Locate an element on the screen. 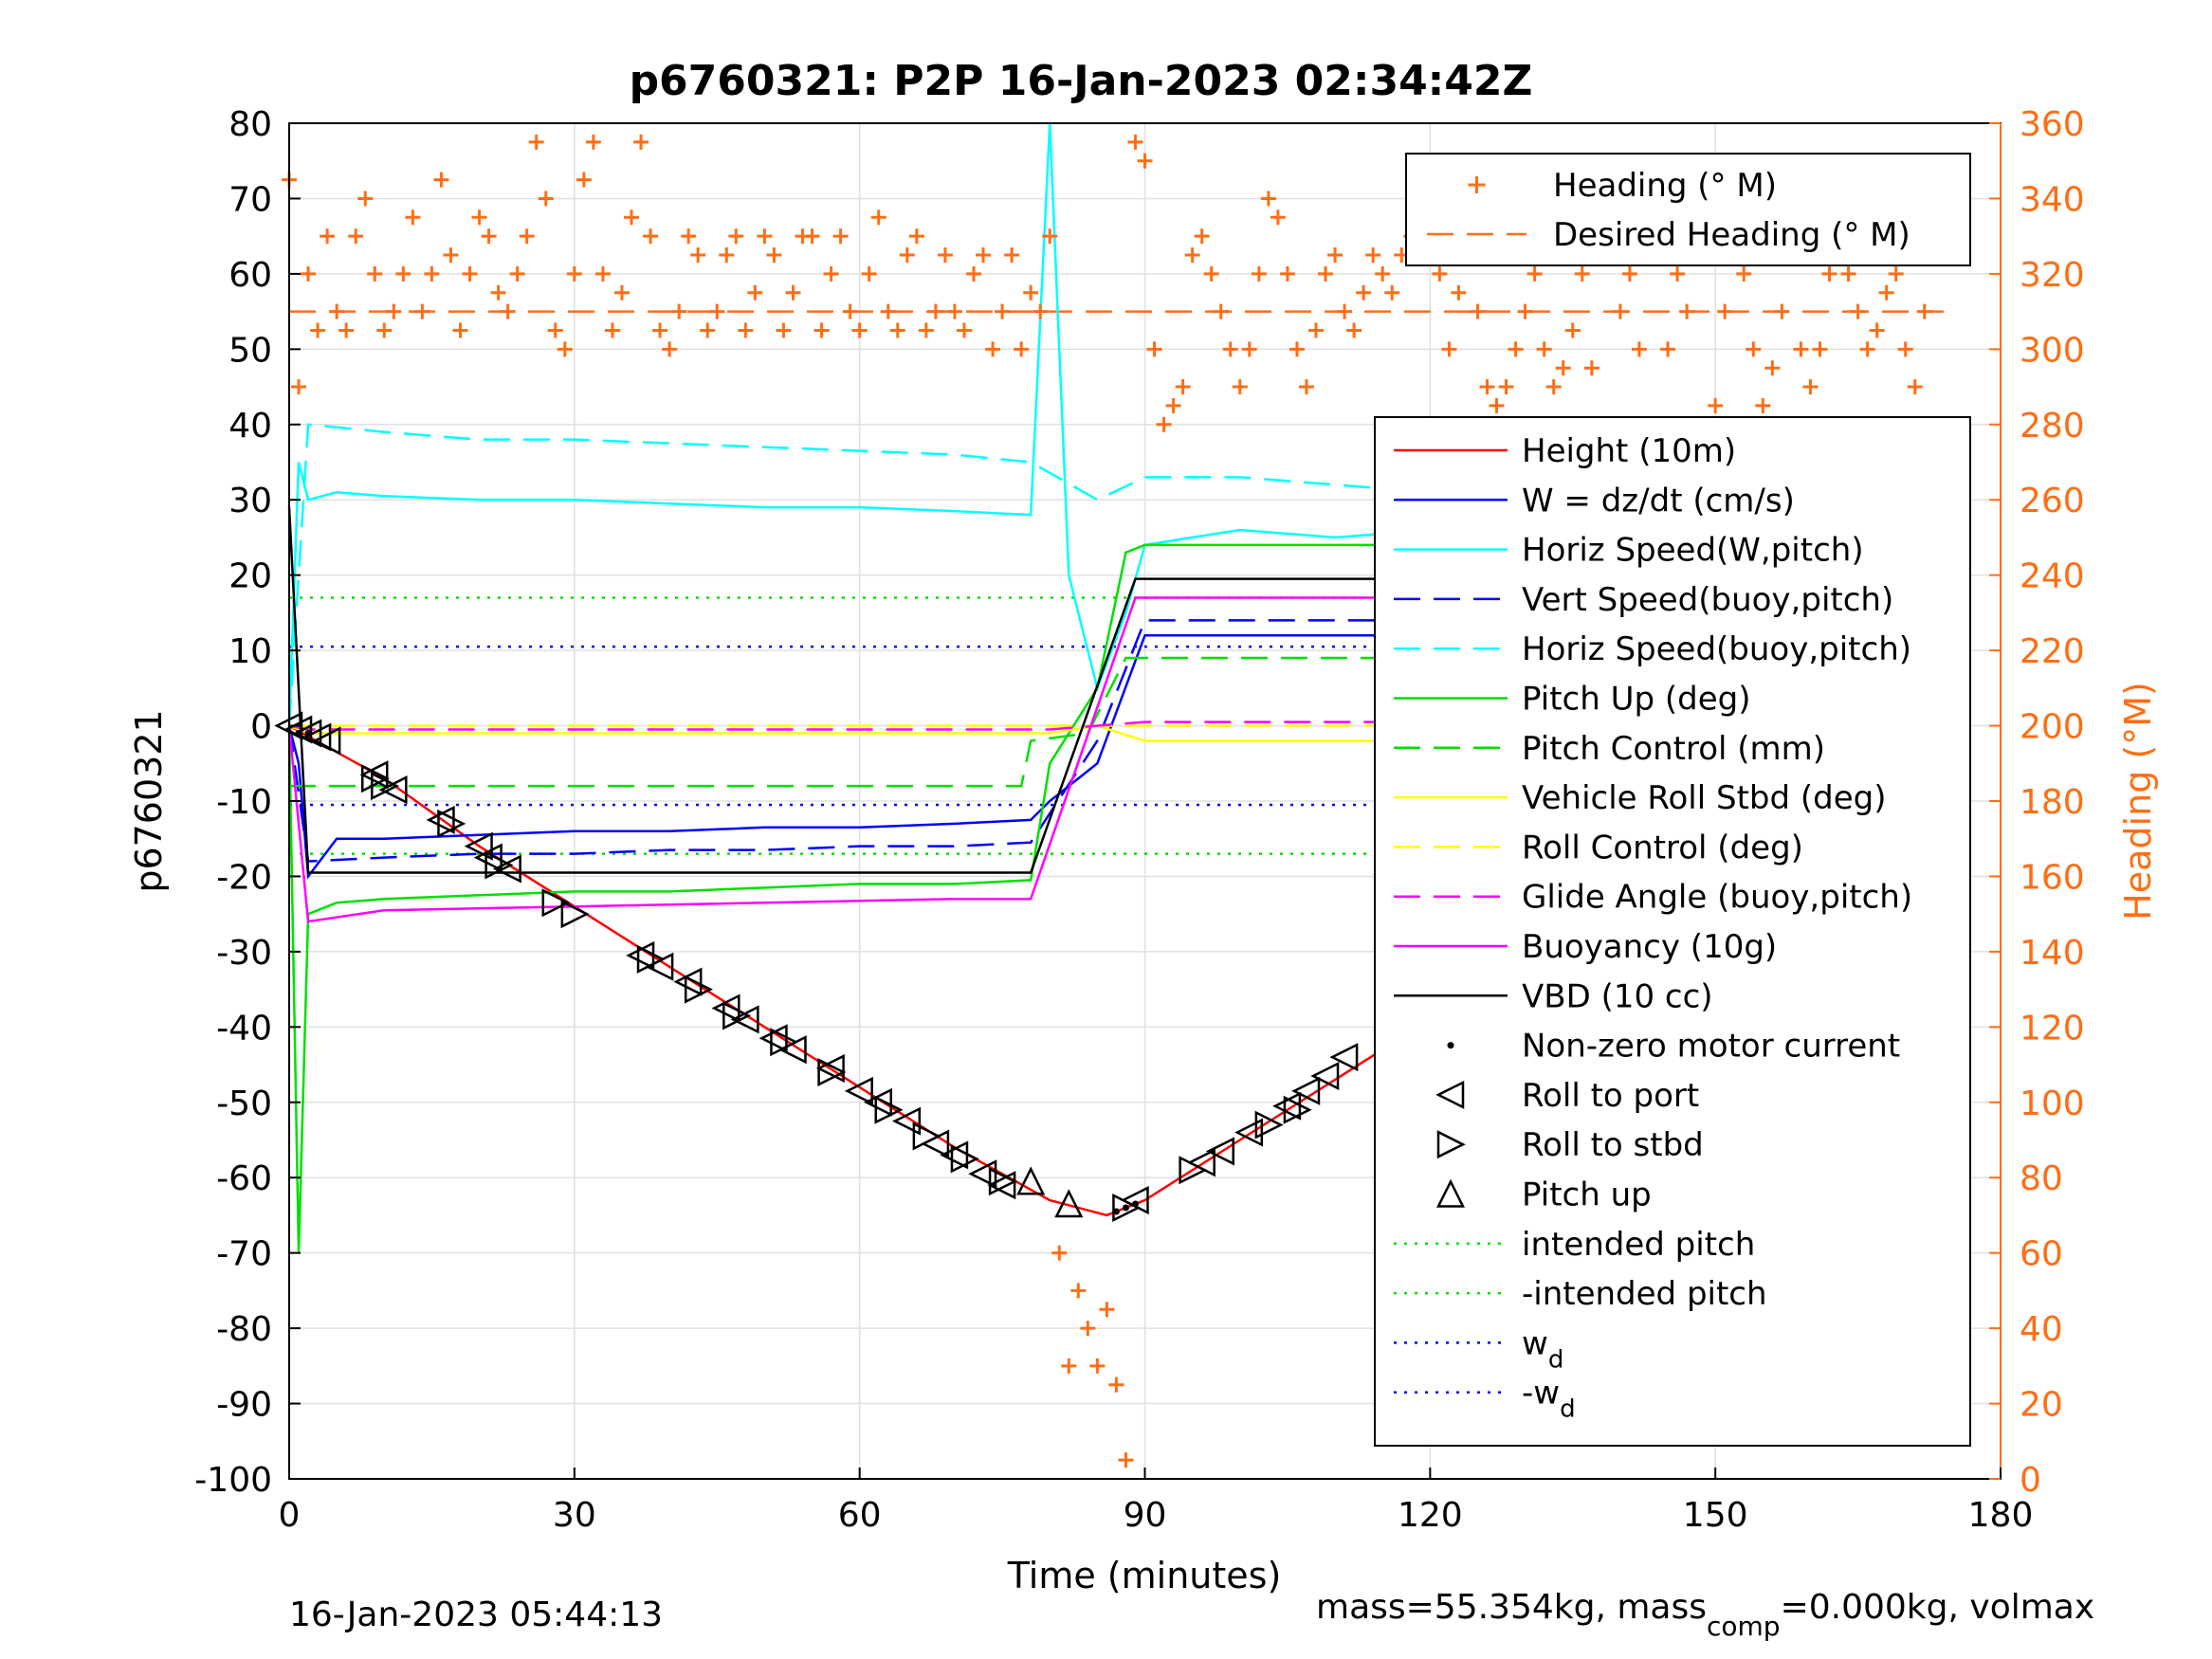 This screenshot has width=2212, height=1659. legend-main-label: Pitch Up (deg) is located at coordinates (1636, 700).